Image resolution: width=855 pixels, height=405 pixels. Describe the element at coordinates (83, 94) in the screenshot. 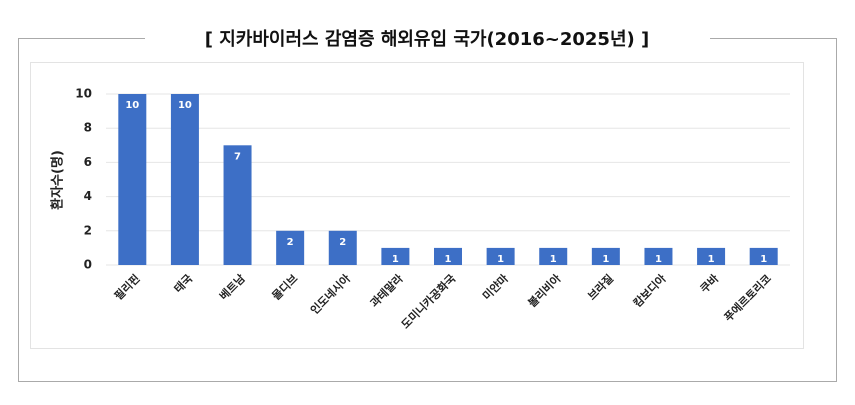

I see `y-tick-label: 10` at that location.